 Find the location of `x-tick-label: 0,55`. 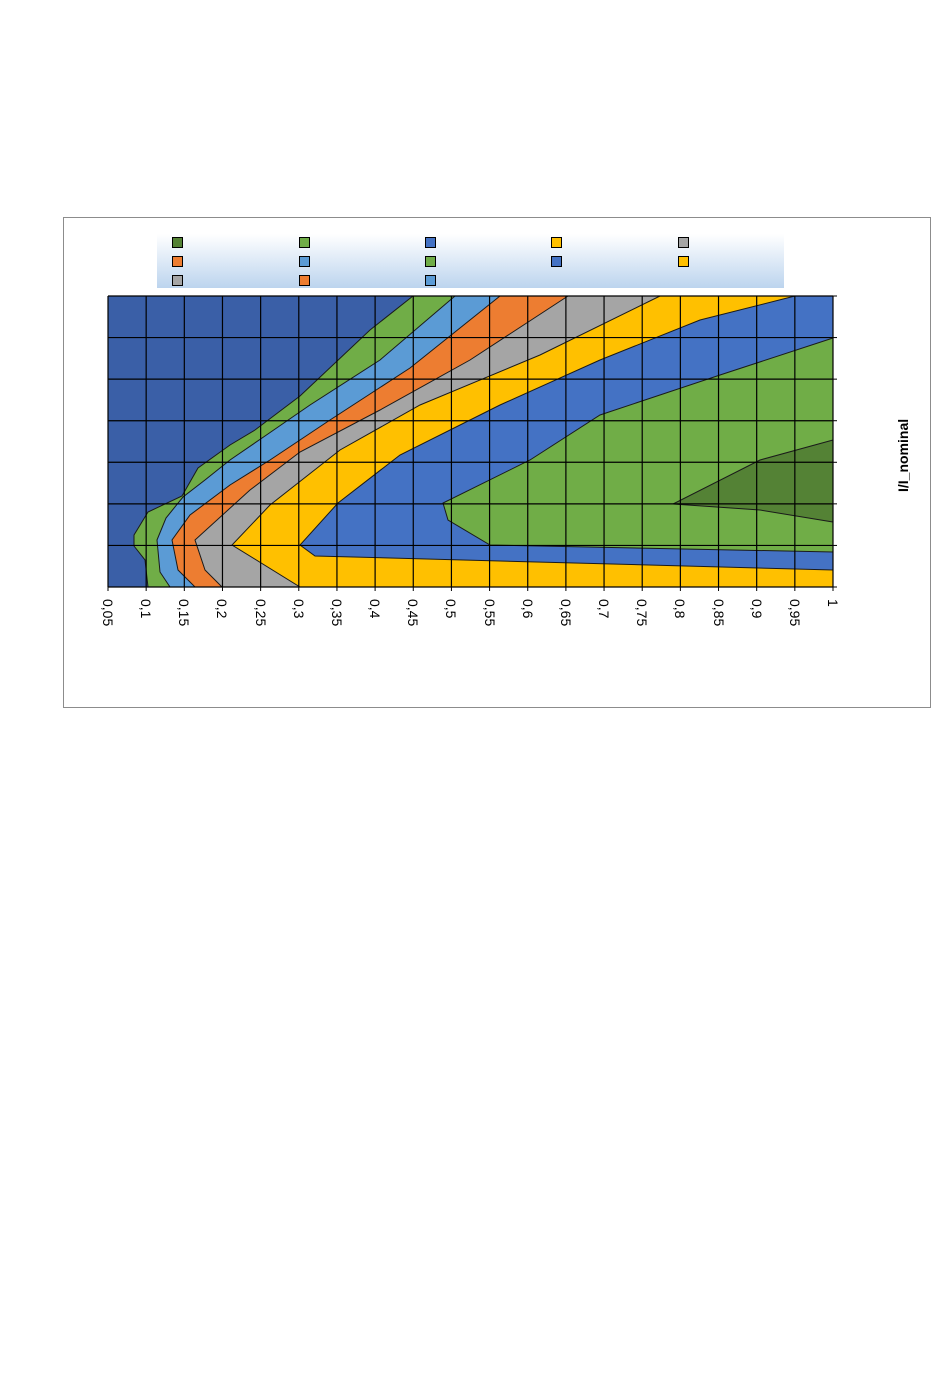

x-tick-label: 0,55 is located at coordinates (489, 613).